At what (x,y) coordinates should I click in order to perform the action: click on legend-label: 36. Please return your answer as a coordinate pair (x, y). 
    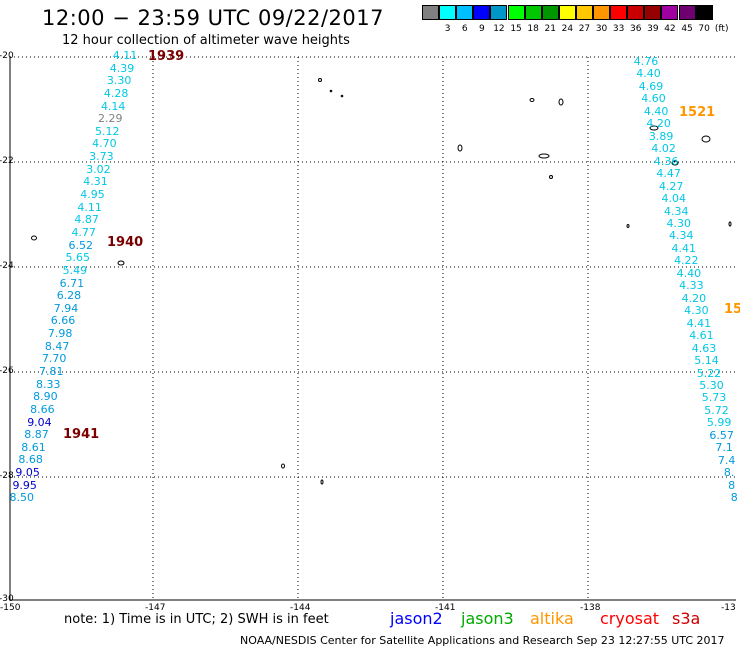
    Looking at the image, I should click on (636, 29).